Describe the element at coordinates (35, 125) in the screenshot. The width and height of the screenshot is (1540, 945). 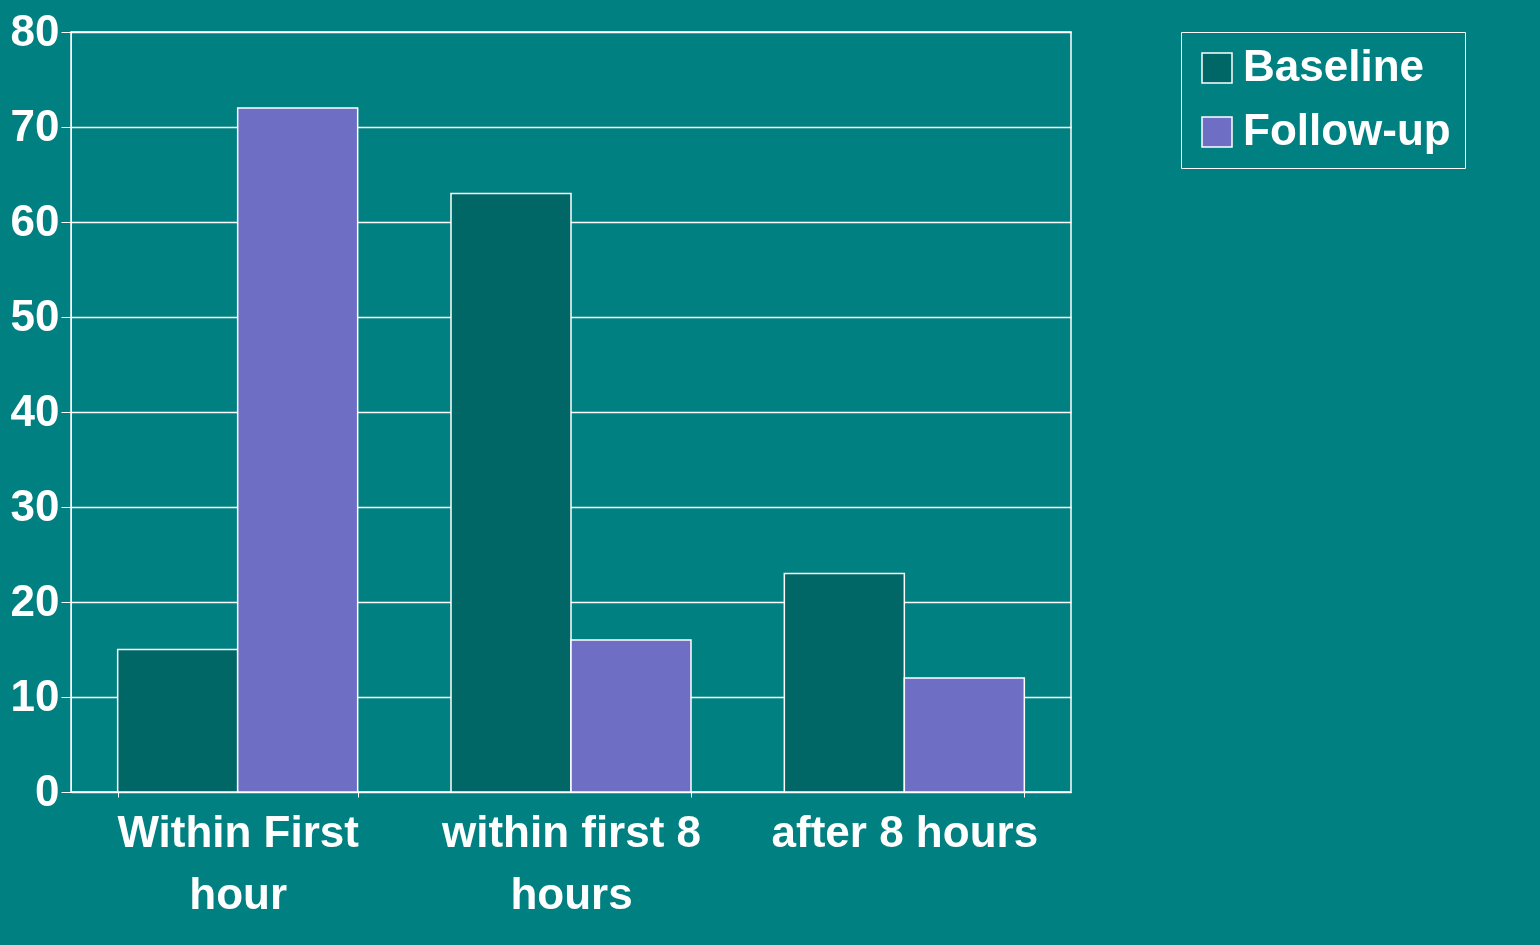
I see `y-tick-label: 70` at that location.